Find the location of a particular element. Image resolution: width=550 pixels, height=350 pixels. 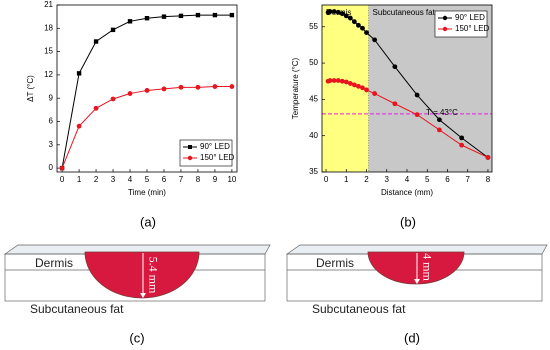

x-tick-label: 9 is located at coordinates (215, 179).